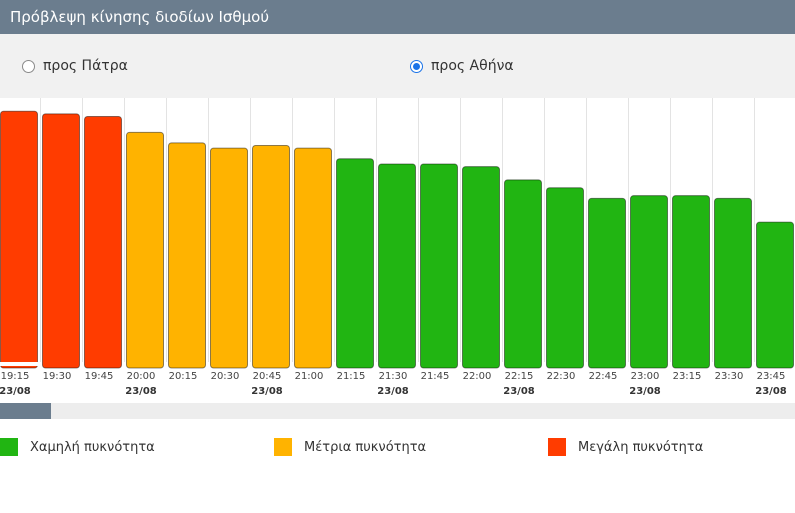 This screenshot has height=513, width=795. What do you see at coordinates (9, 447) in the screenshot?
I see `legend-swatch-low` at bounding box center [9, 447].